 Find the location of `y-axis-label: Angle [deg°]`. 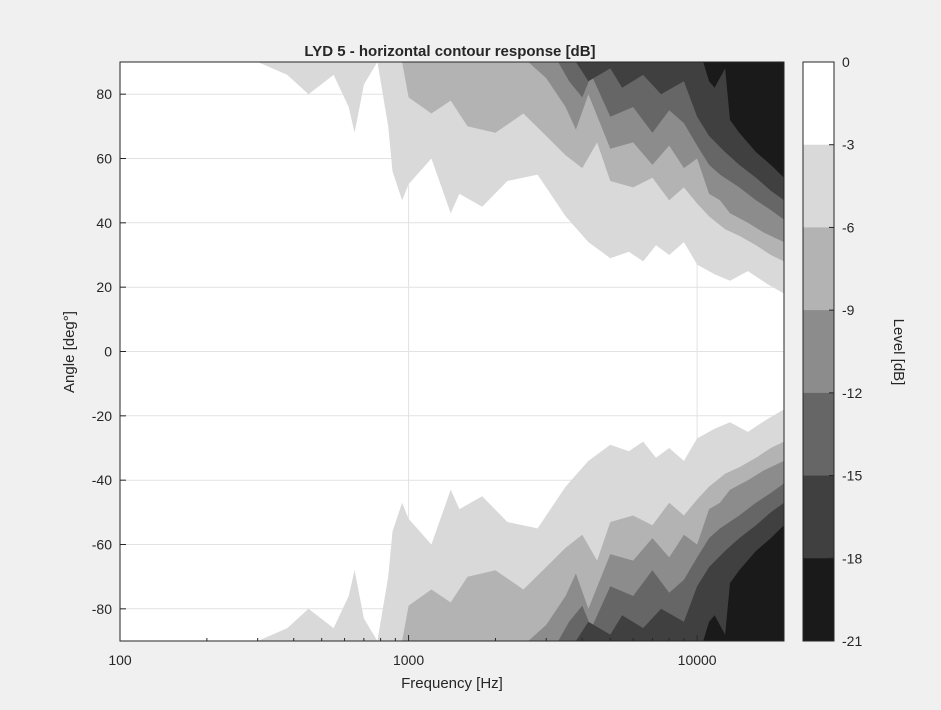

y-axis-label: Angle [deg°] is located at coordinates (69, 352).